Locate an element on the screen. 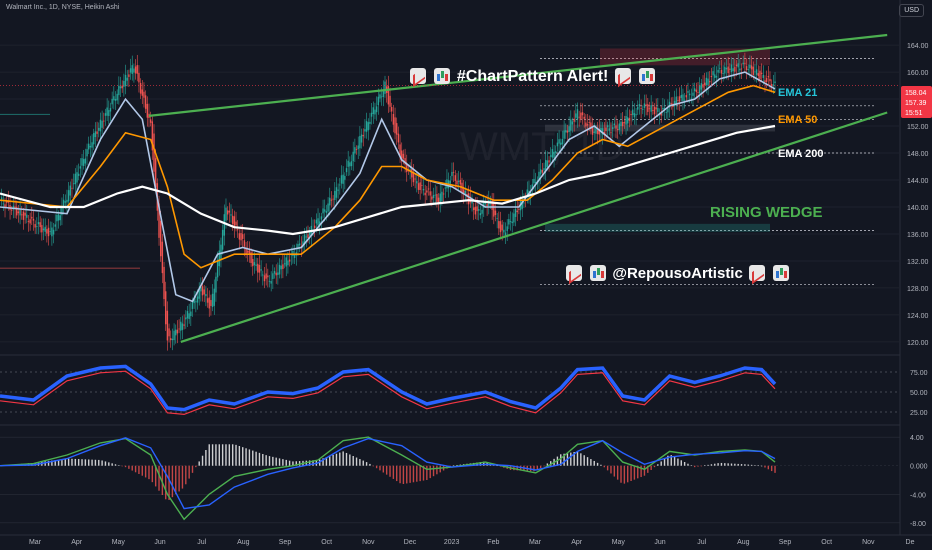 This screenshot has height=550, width=932. symbol-header: Walmart Inc., 1D, NYSE, Heikin Ashi is located at coordinates (63, 7).